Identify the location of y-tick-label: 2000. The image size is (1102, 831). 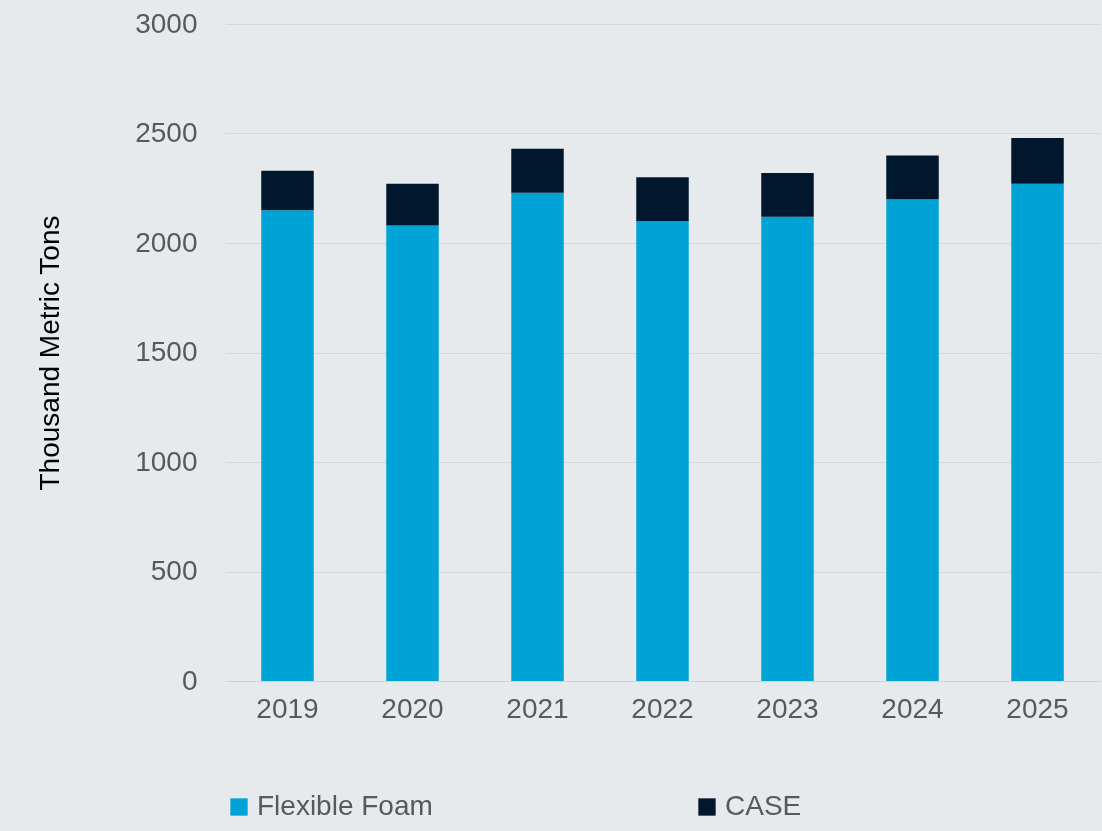
(166, 242).